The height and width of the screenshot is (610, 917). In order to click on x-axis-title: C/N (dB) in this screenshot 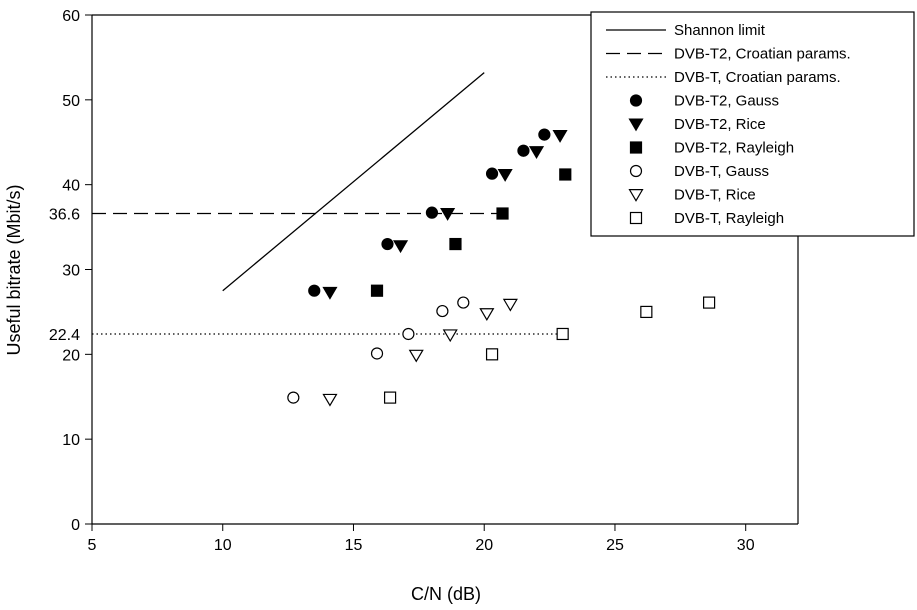, I will do `click(446, 594)`.